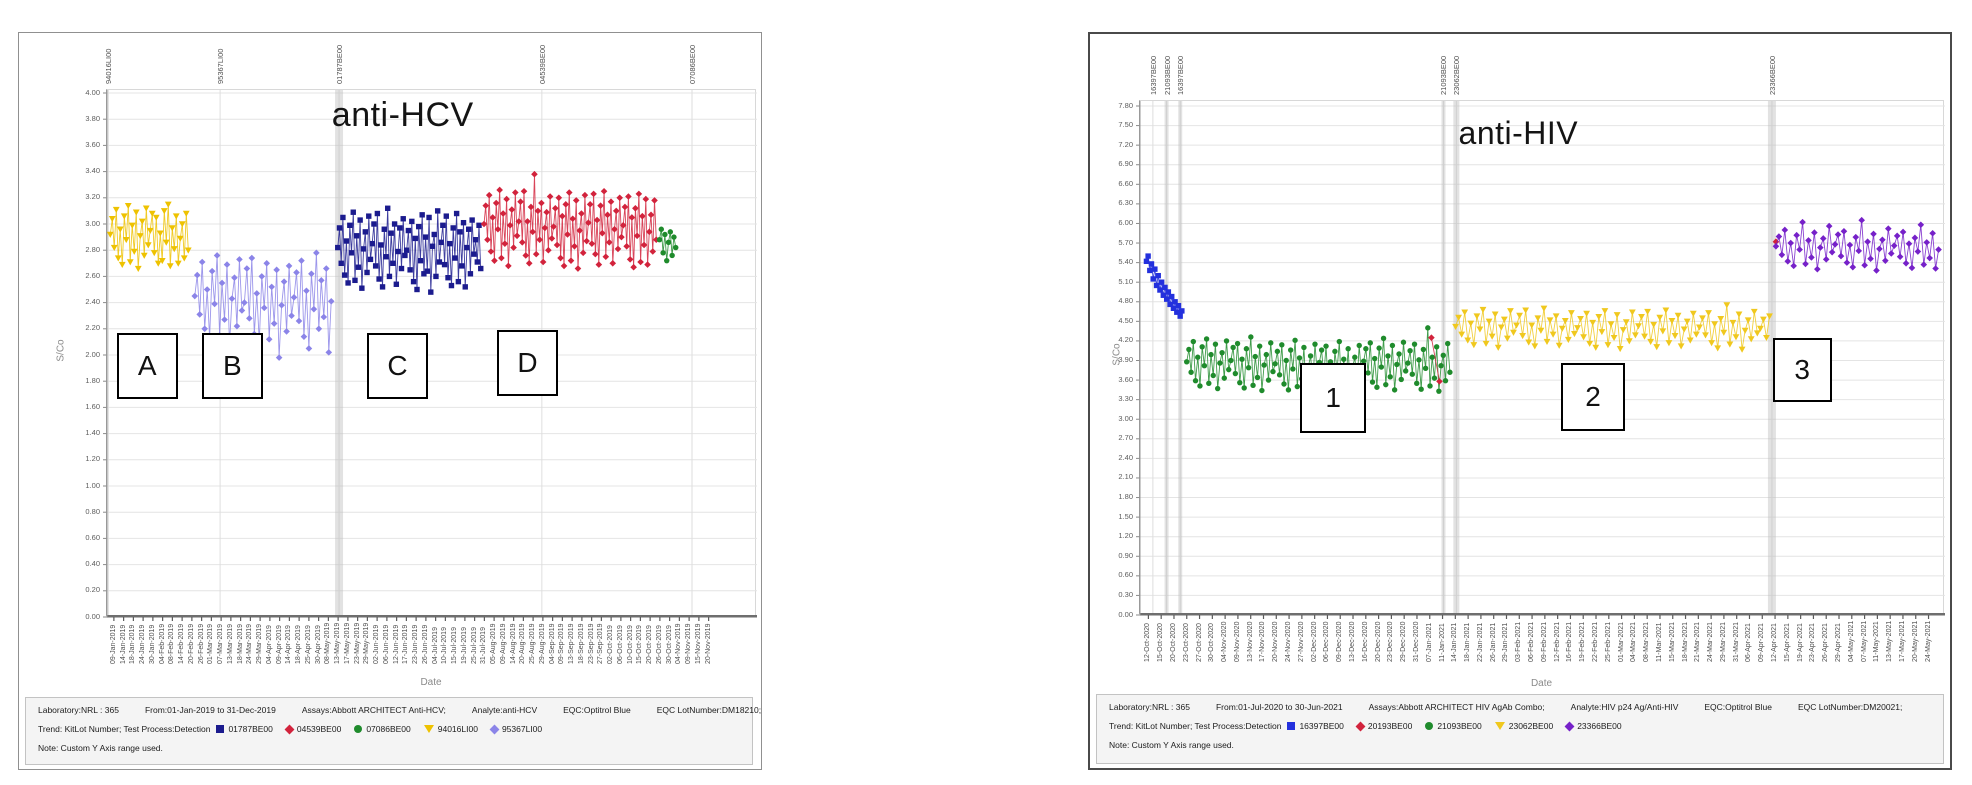  What do you see at coordinates (1391, 641) in the screenshot?
I see `x-tick-label: 23-Dec-2020` at bounding box center [1391, 641].